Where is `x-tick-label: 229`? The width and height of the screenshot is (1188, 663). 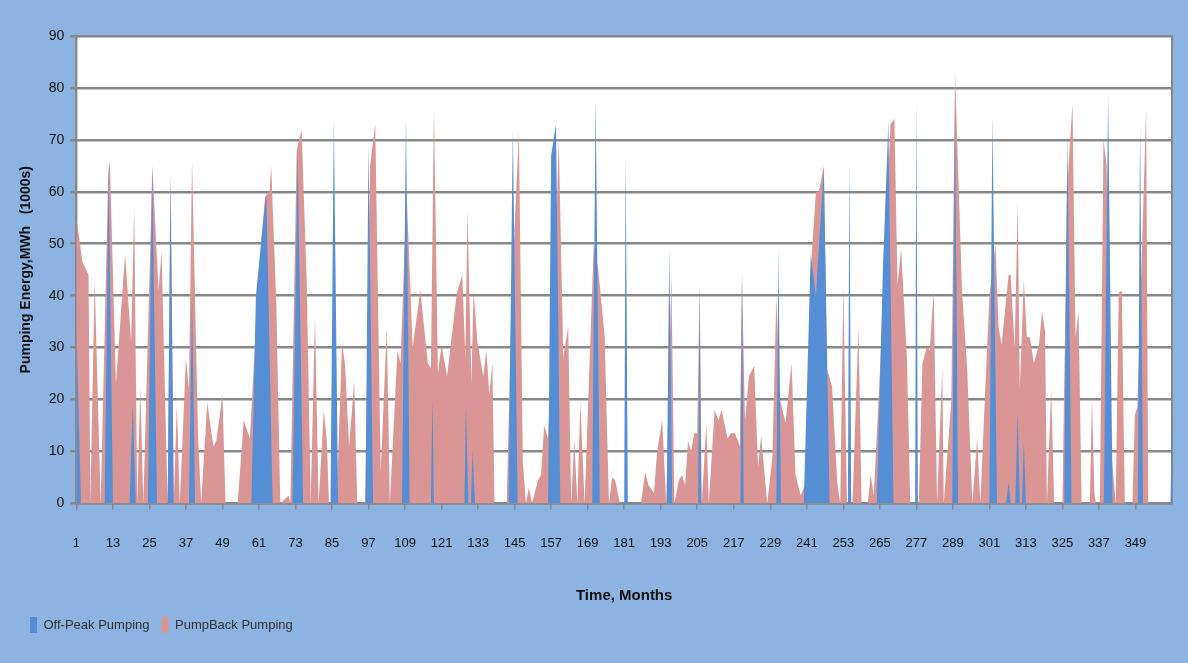 x-tick-label: 229 is located at coordinates (770, 542).